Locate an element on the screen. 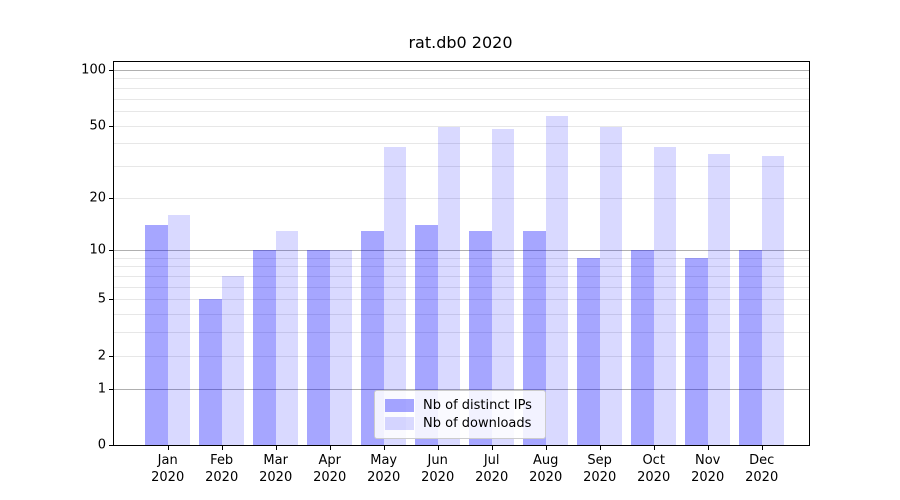 The width and height of the screenshot is (900, 500). y-tick-label: 50 is located at coordinates (97, 125).